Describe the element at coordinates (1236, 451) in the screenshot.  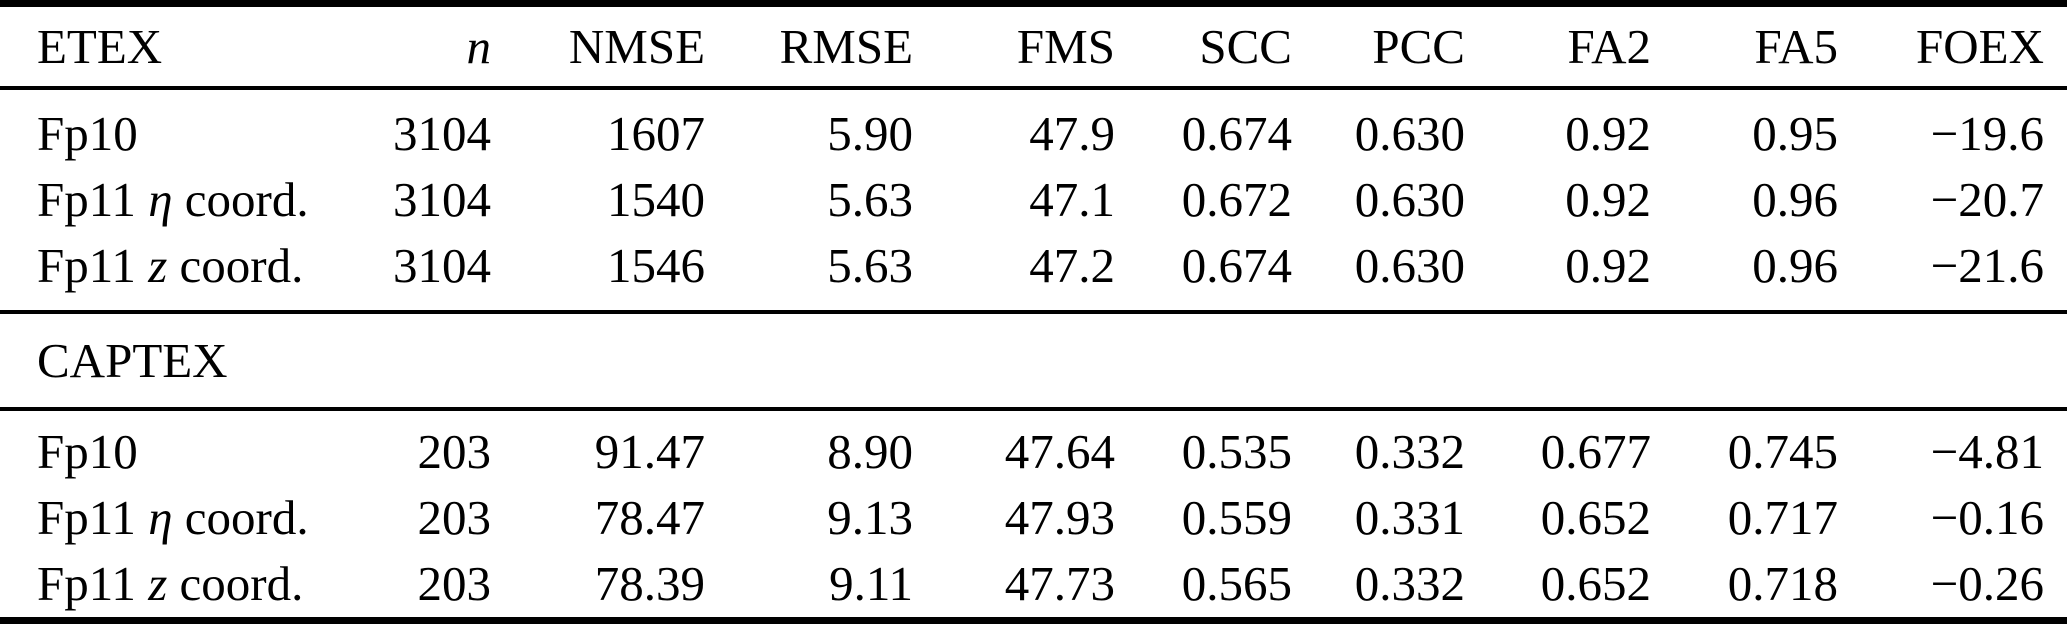
I see `cell-scc: 0.535` at that location.